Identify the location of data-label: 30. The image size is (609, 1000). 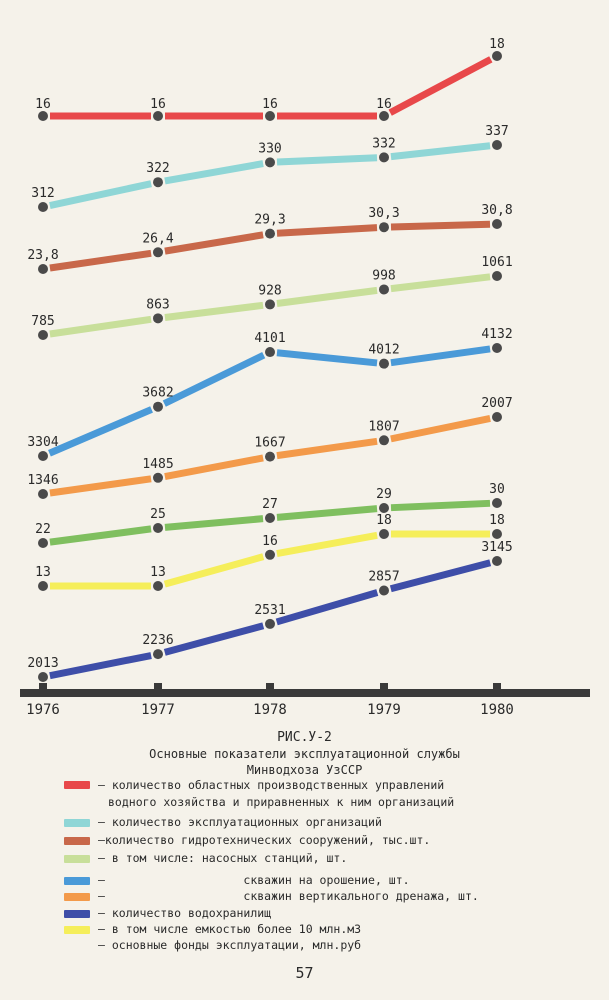
(497, 489).